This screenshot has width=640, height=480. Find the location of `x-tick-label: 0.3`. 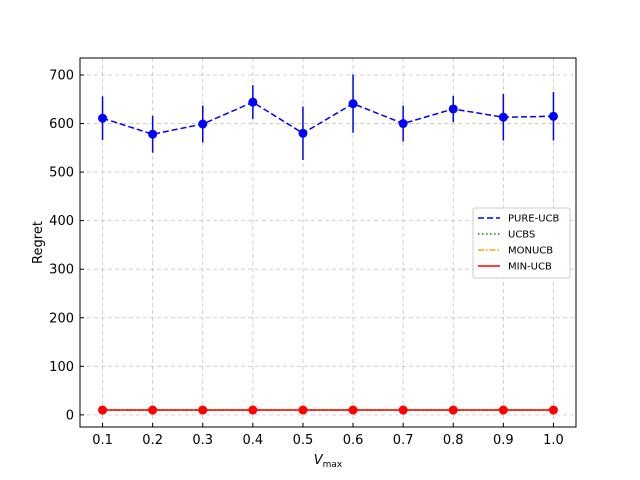

x-tick-label: 0.3 is located at coordinates (202, 440).